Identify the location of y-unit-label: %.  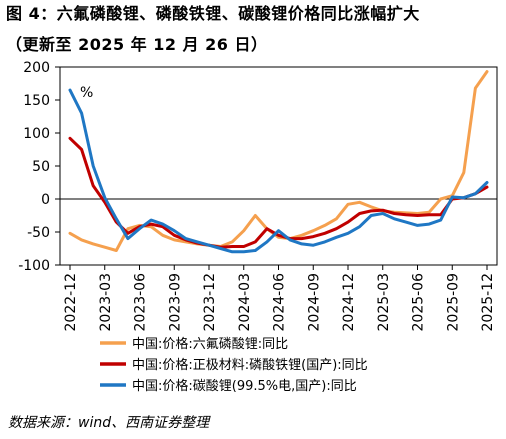
(86, 93).